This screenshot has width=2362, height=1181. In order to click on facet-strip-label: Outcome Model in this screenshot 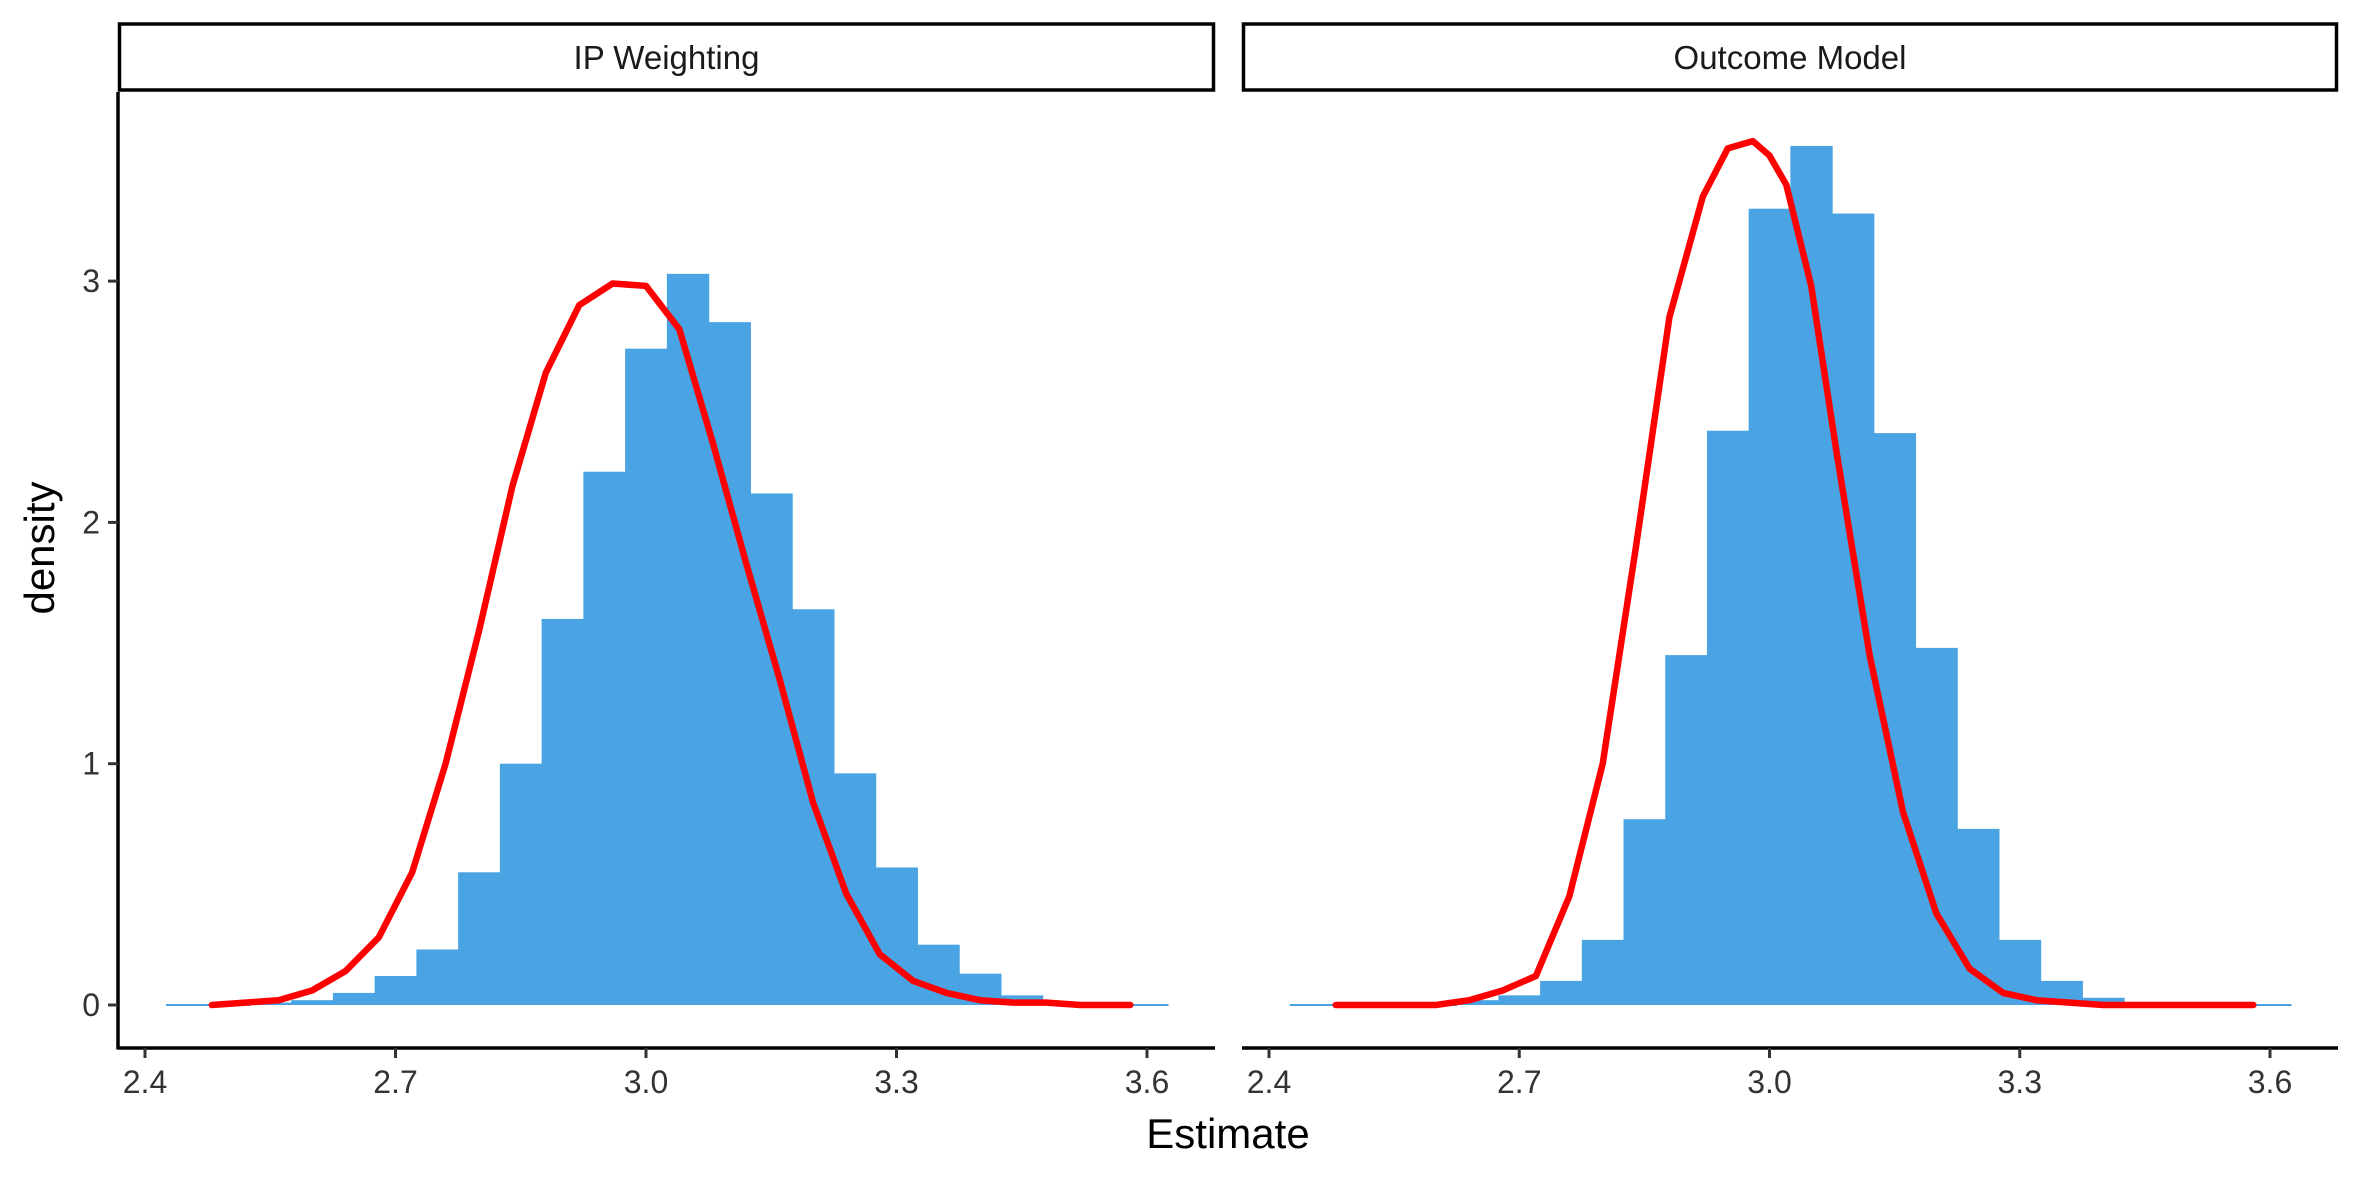, I will do `click(1790, 57)`.